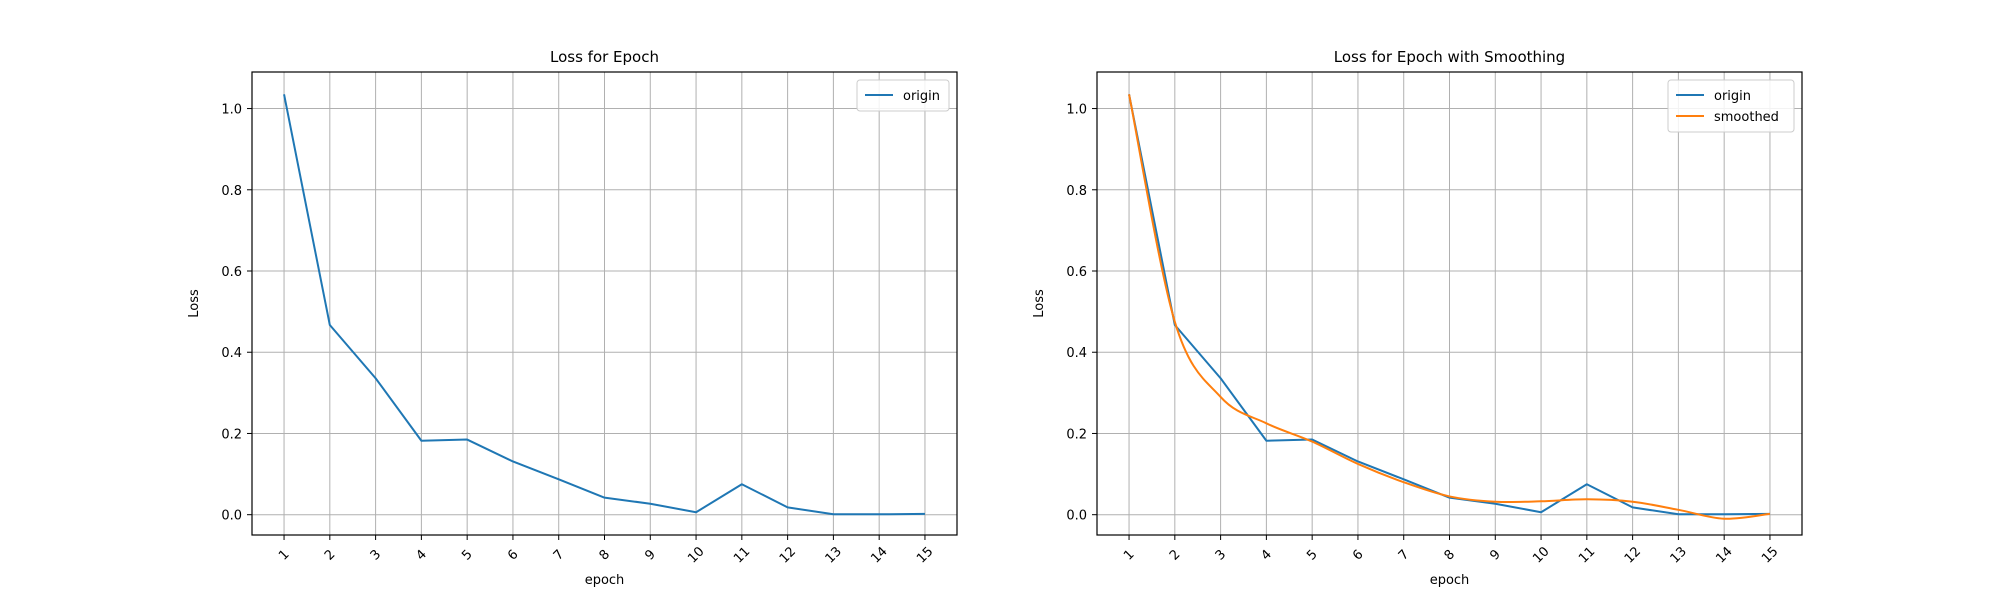 The width and height of the screenshot is (2000, 600). Describe the element at coordinates (604, 57) in the screenshot. I see `chart-title: Loss for Epoch` at that location.